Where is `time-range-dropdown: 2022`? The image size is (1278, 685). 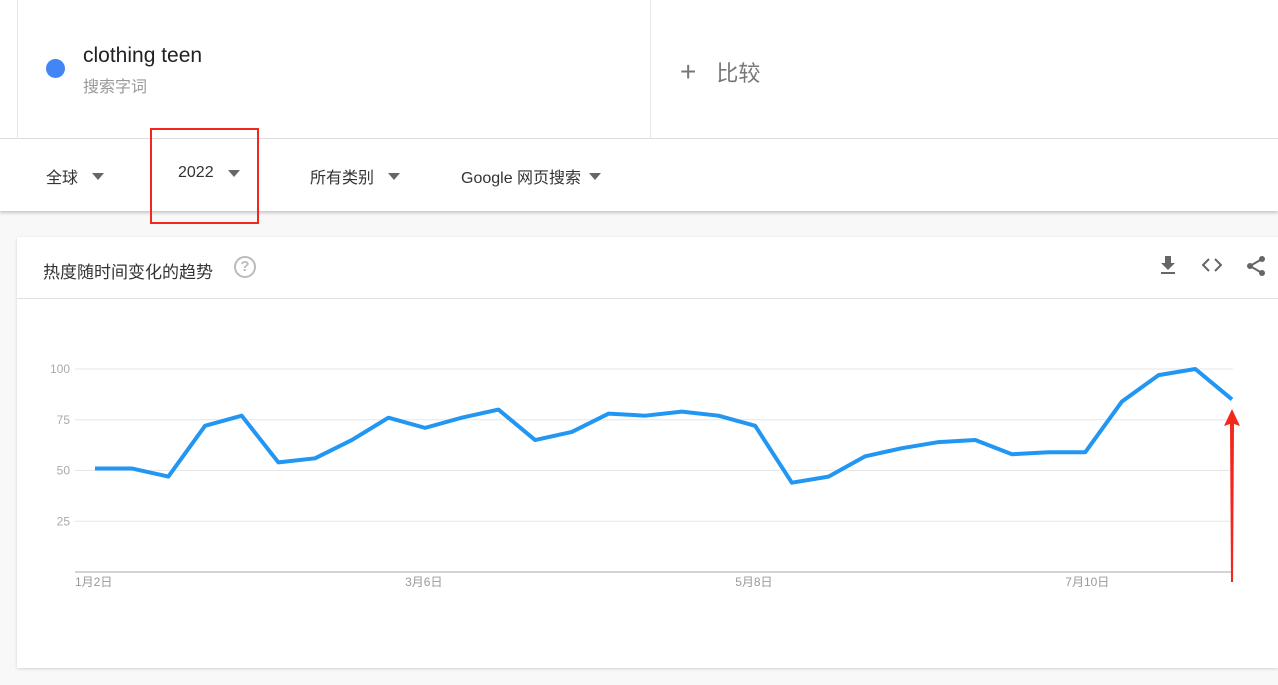 time-range-dropdown: 2022 is located at coordinates (209, 173).